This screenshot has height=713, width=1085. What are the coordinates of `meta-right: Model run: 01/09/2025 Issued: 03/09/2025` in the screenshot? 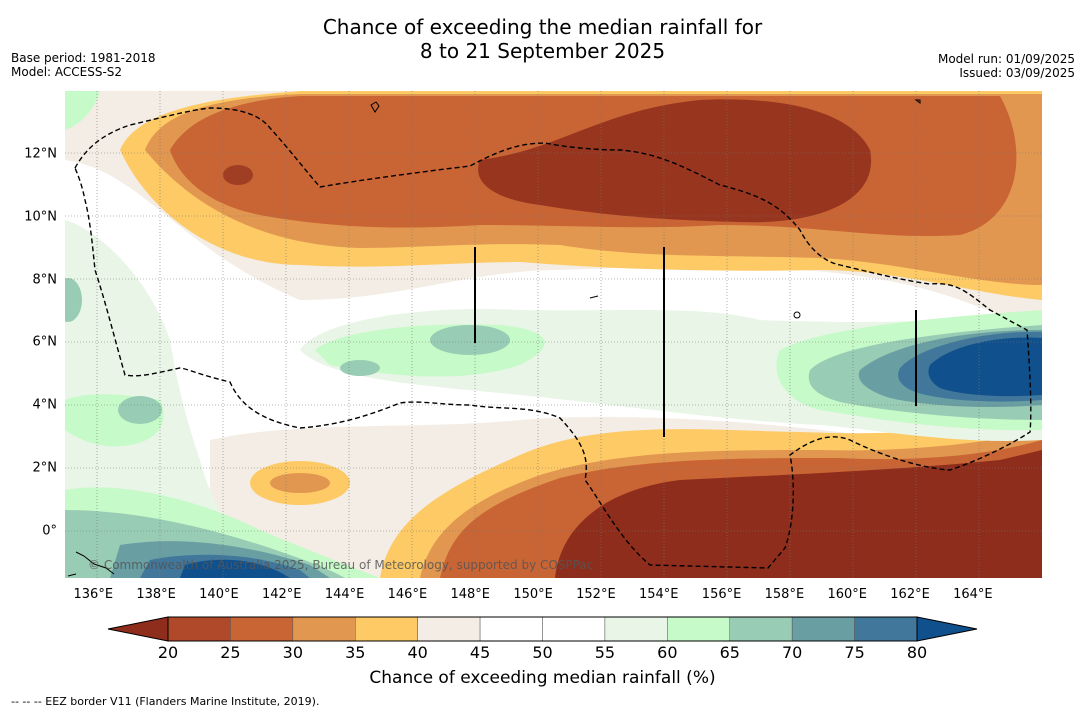 It's located at (1006, 66).